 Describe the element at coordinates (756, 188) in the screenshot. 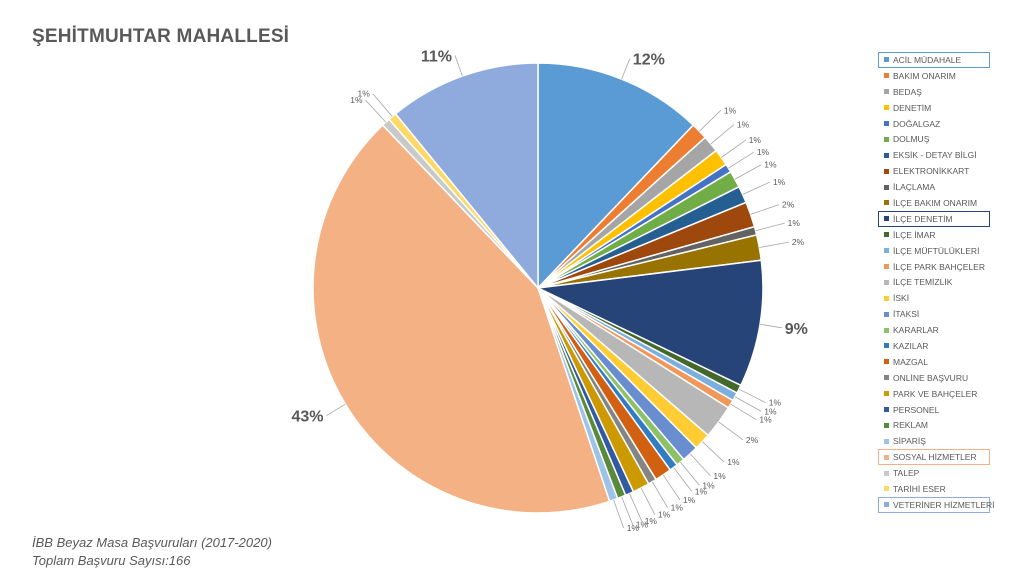

I see `leader-line-eksik-detay-bilgi` at that location.